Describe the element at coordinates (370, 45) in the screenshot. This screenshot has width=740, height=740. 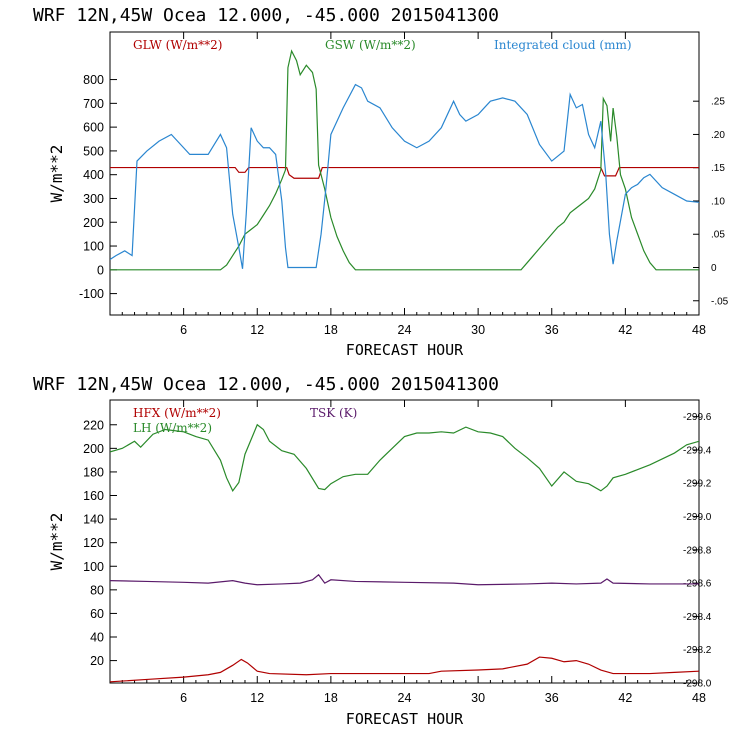
I see `legend-entry: GSW (W/m**2)` at that location.